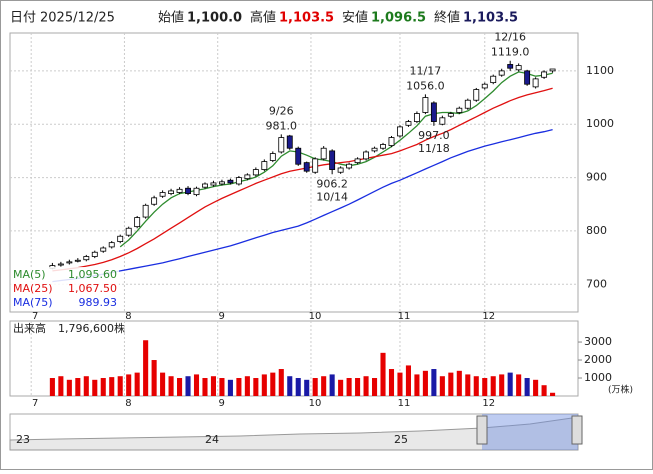 Image resolution: width=653 pixels, height=474 pixels. Describe the element at coordinates (596, 283) in the screenshot. I see `y-tick-label: 700` at that location.